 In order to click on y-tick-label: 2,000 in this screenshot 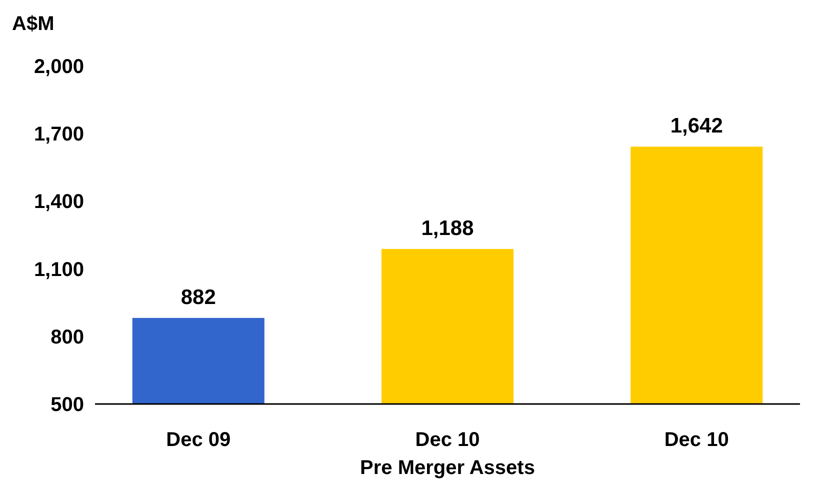, I will do `click(59, 67)`.